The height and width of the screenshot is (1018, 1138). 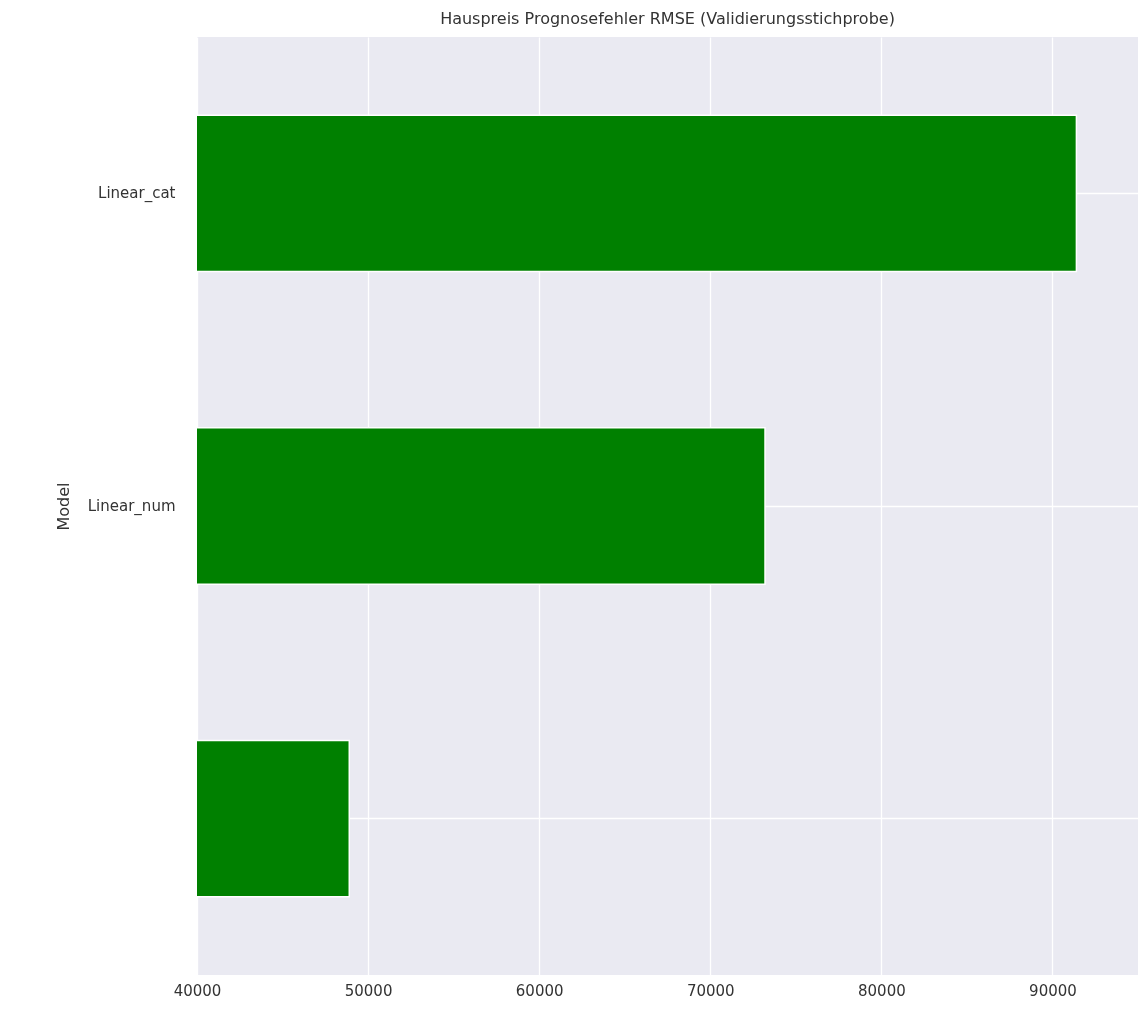 I want to click on x-tick-label: 70000, so click(x=710, y=990).